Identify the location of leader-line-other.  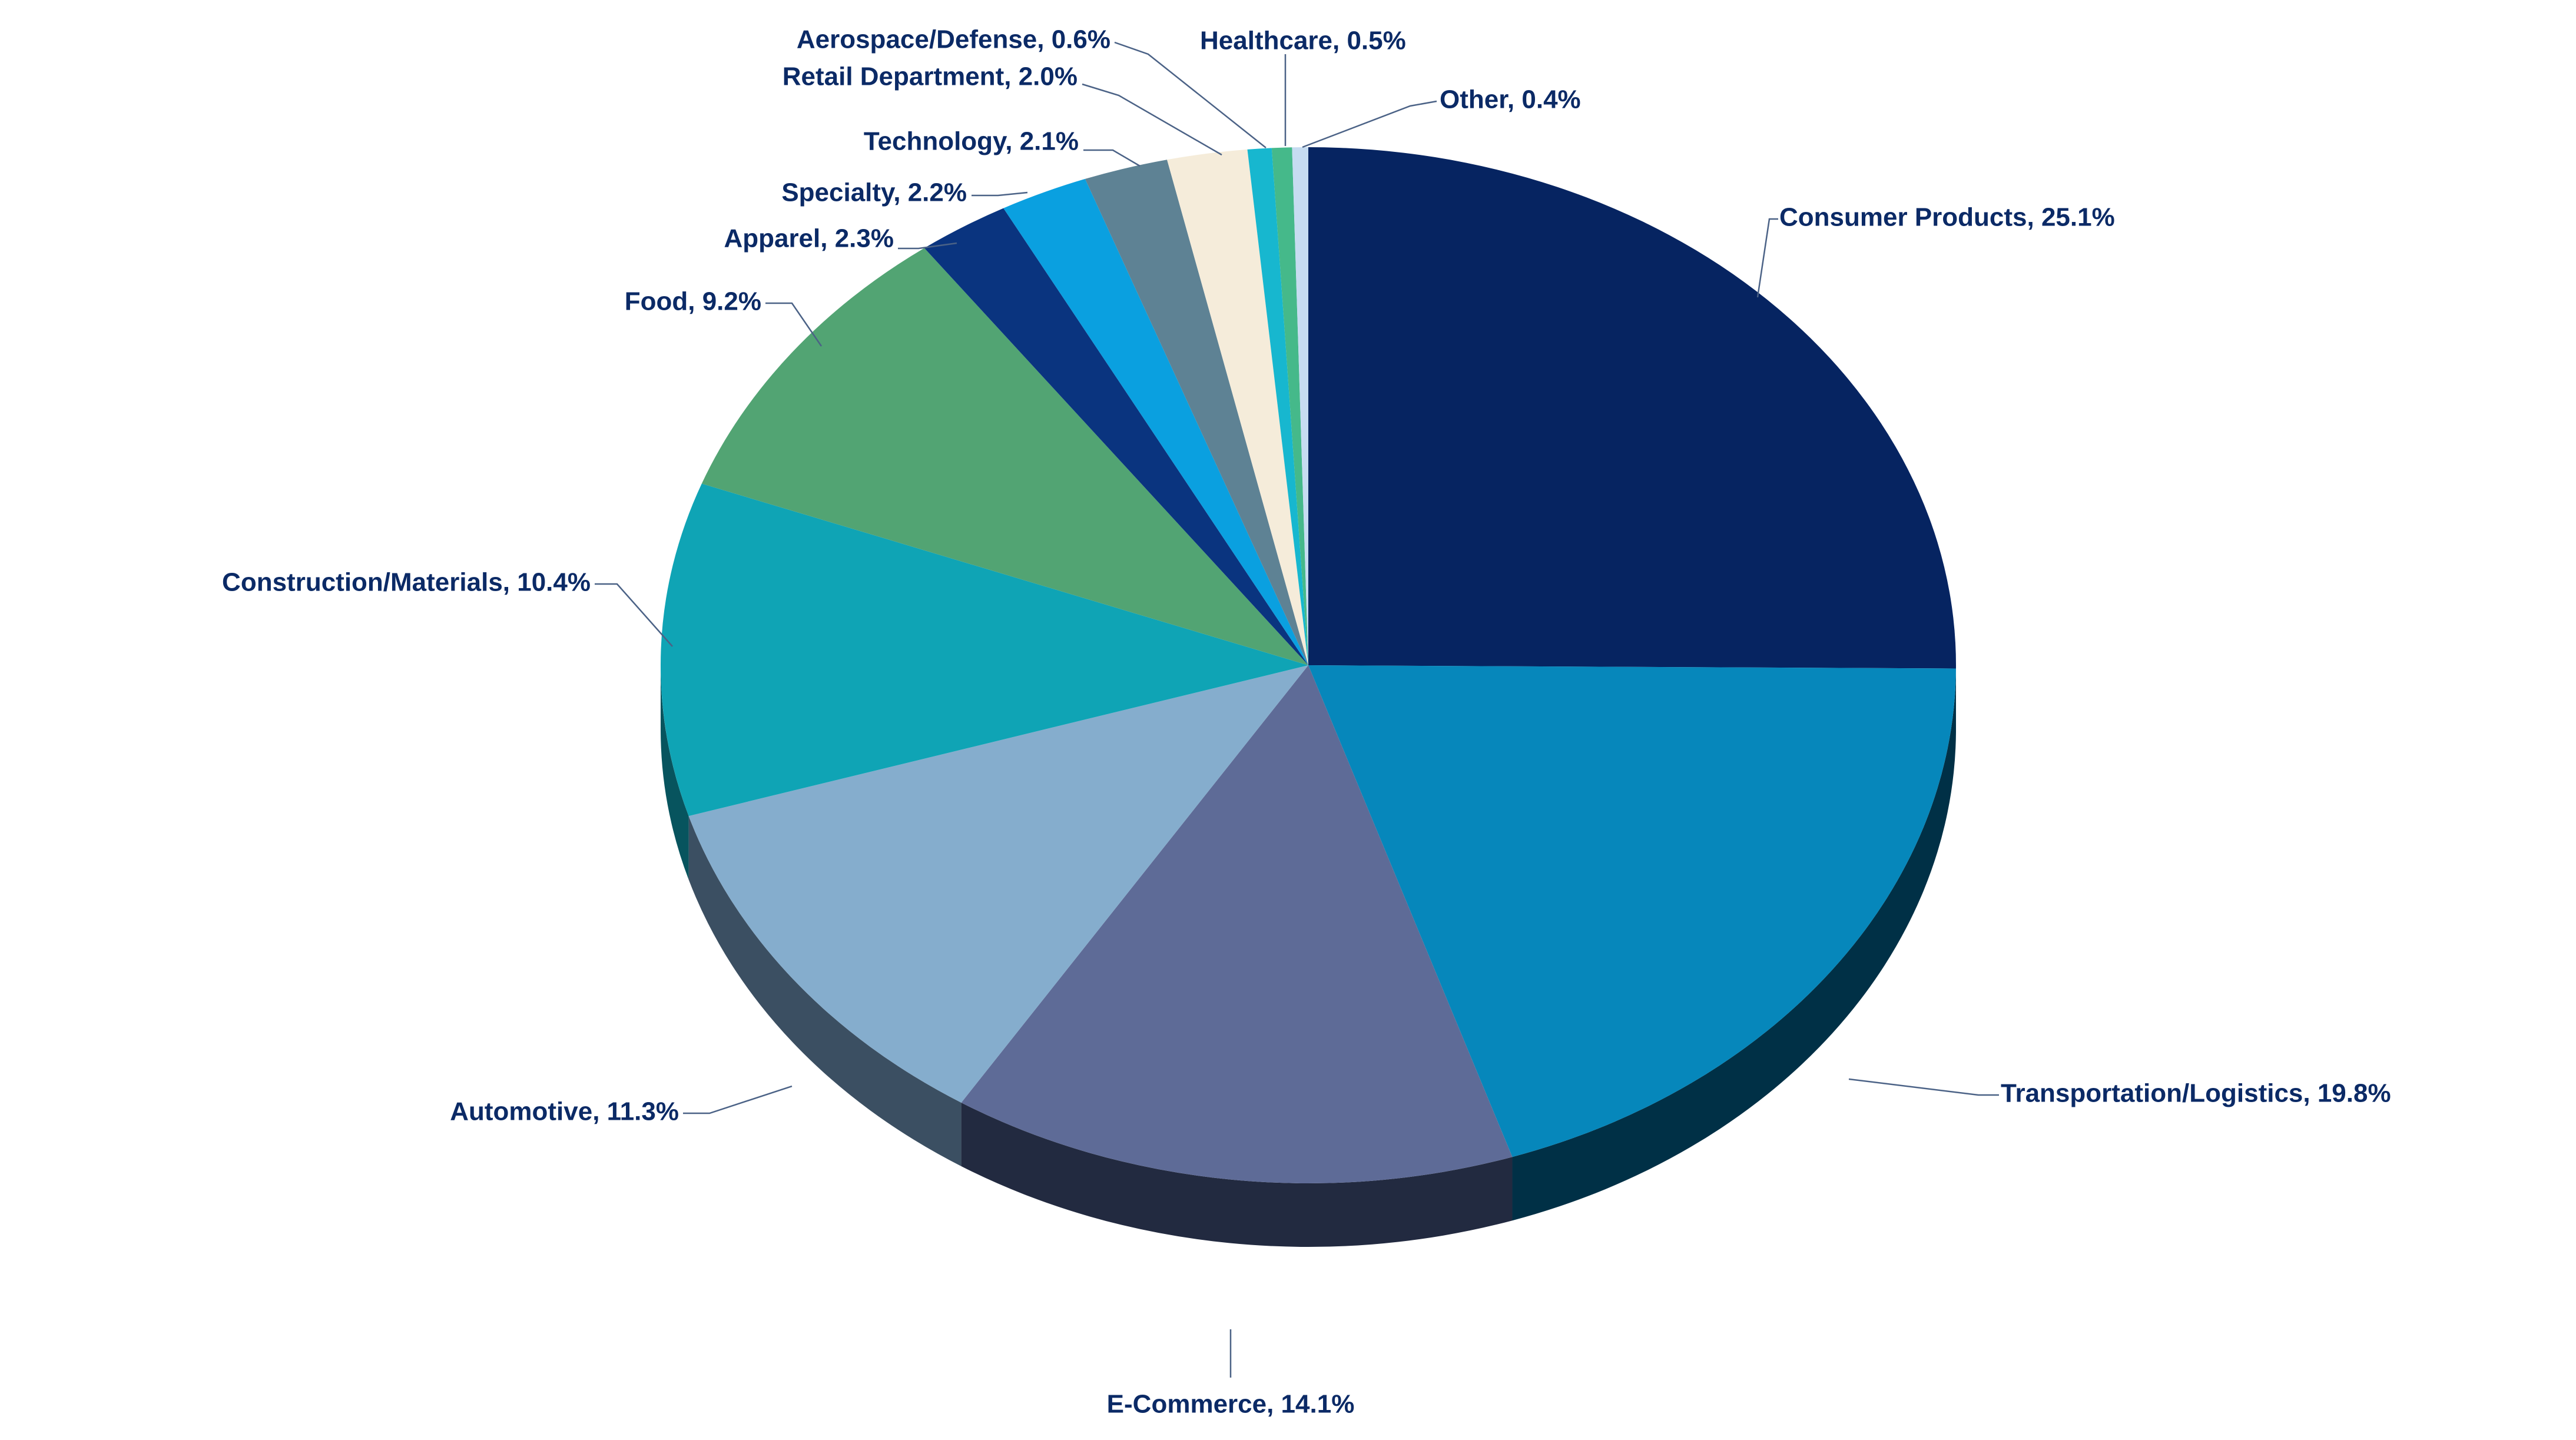
(1369, 124).